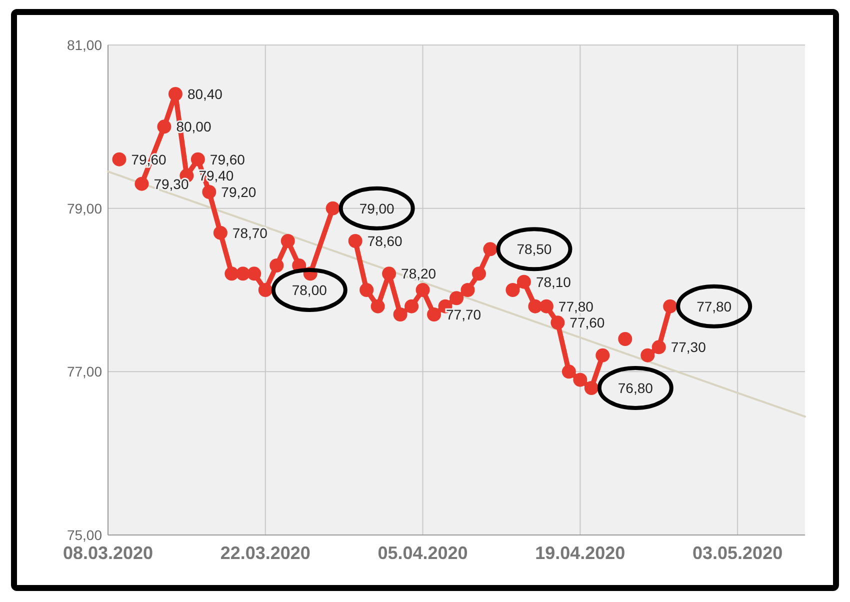  What do you see at coordinates (238, 192) in the screenshot?
I see `data-label: 79,20` at bounding box center [238, 192].